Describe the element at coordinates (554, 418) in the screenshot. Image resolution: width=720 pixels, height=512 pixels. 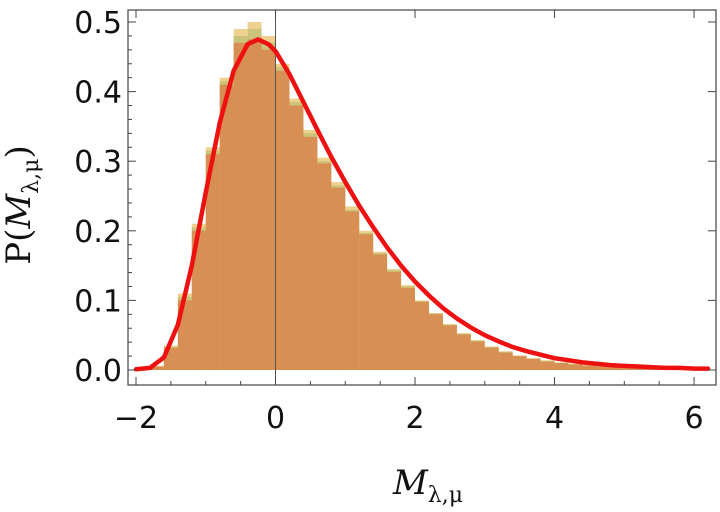
I see `x-tick-label: 4` at that location.